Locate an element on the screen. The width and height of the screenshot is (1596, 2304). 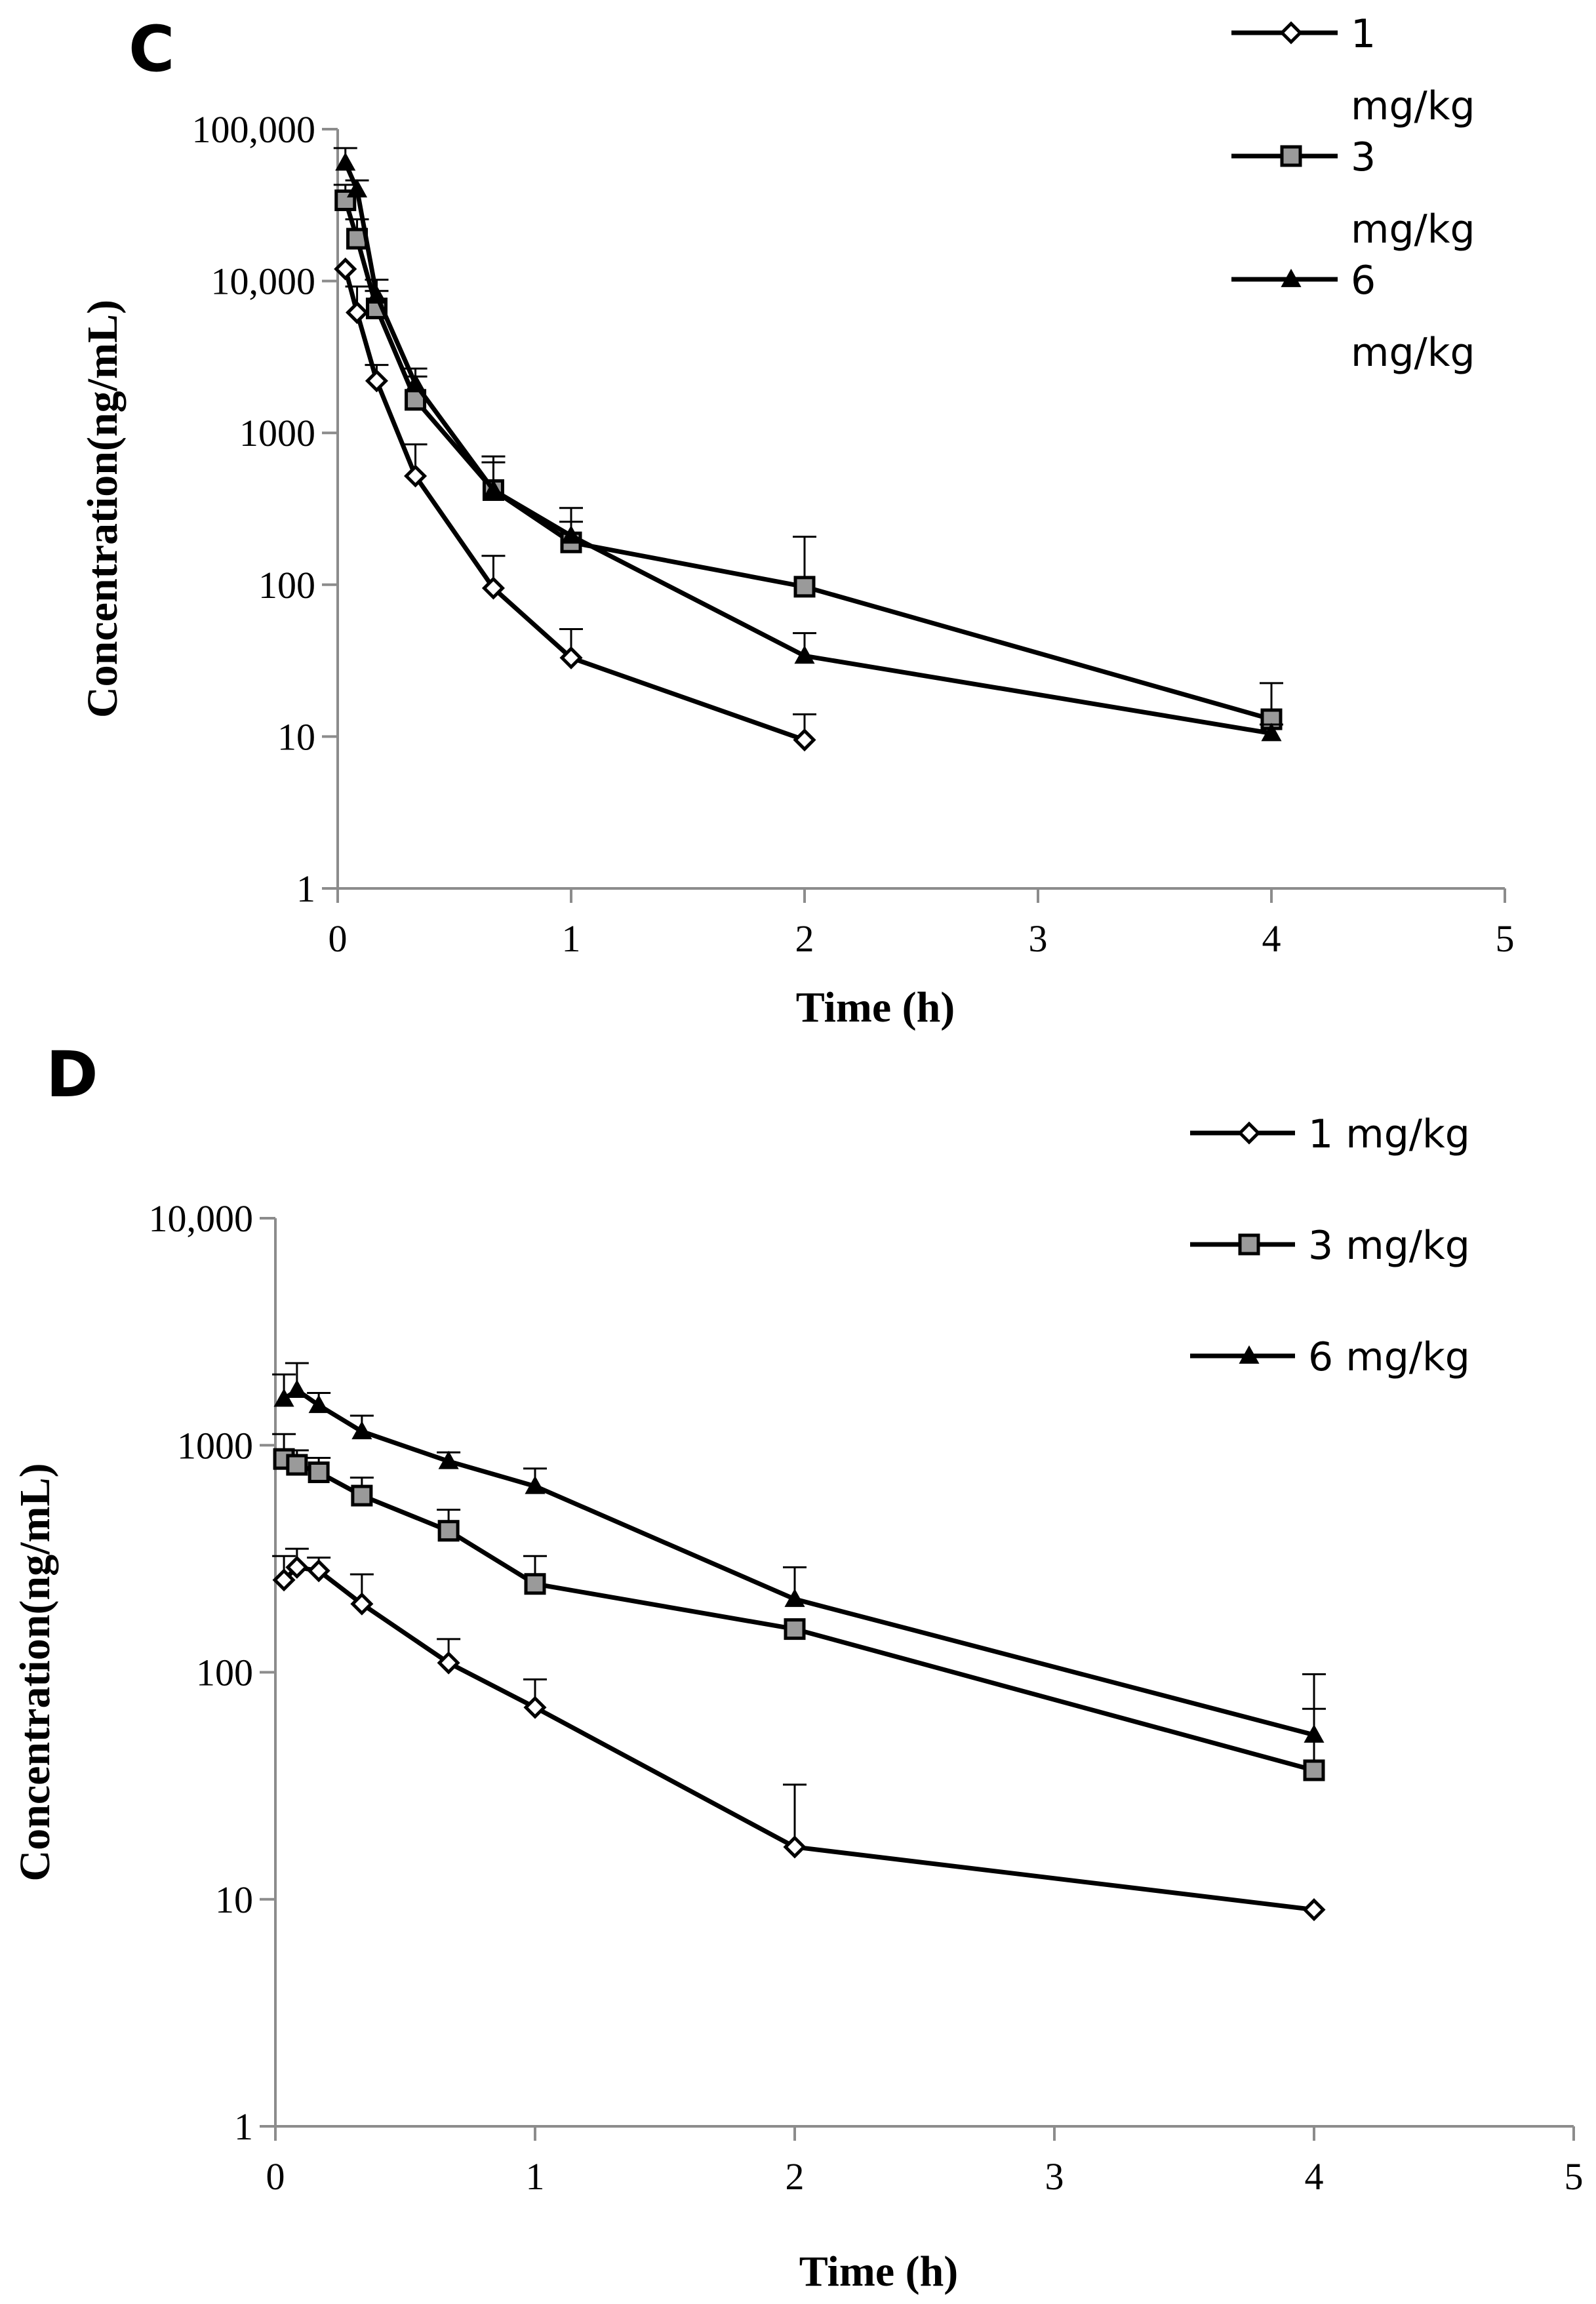
panel-c-x-tick-label: 1 is located at coordinates (571, 939).